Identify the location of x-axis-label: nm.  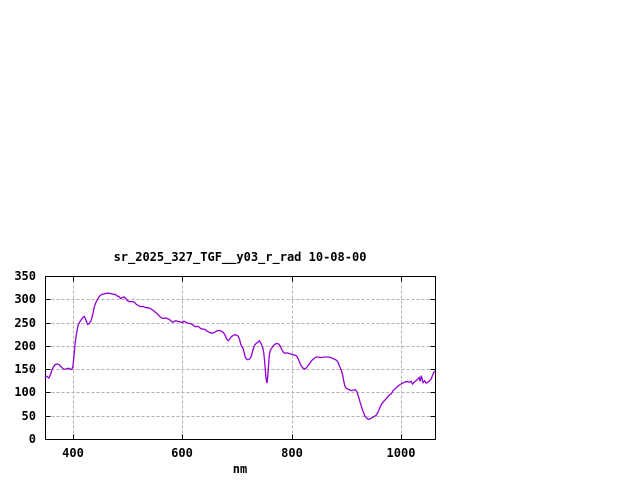
(240, 469).